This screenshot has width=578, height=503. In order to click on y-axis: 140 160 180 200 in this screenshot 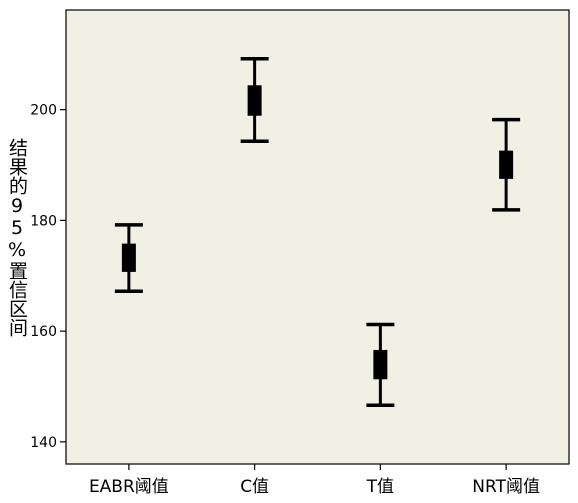, I will do `click(48, 277)`.